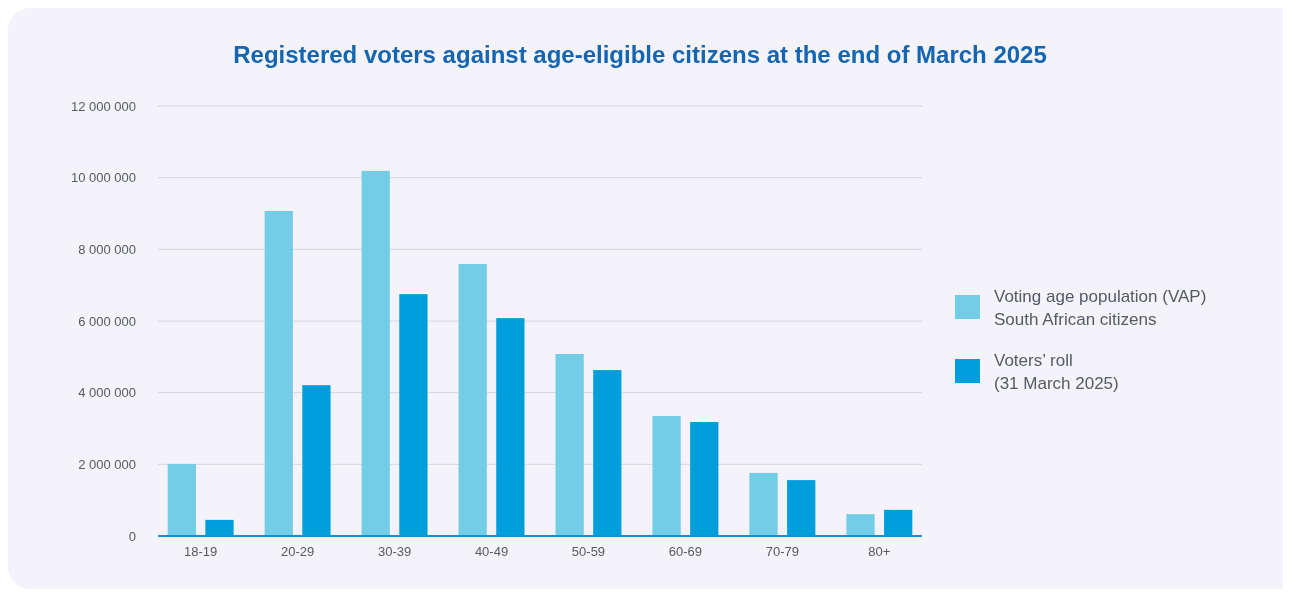 The width and height of the screenshot is (1291, 597). What do you see at coordinates (103, 178) in the screenshot?
I see `y-tick-label: 10 000 000` at bounding box center [103, 178].